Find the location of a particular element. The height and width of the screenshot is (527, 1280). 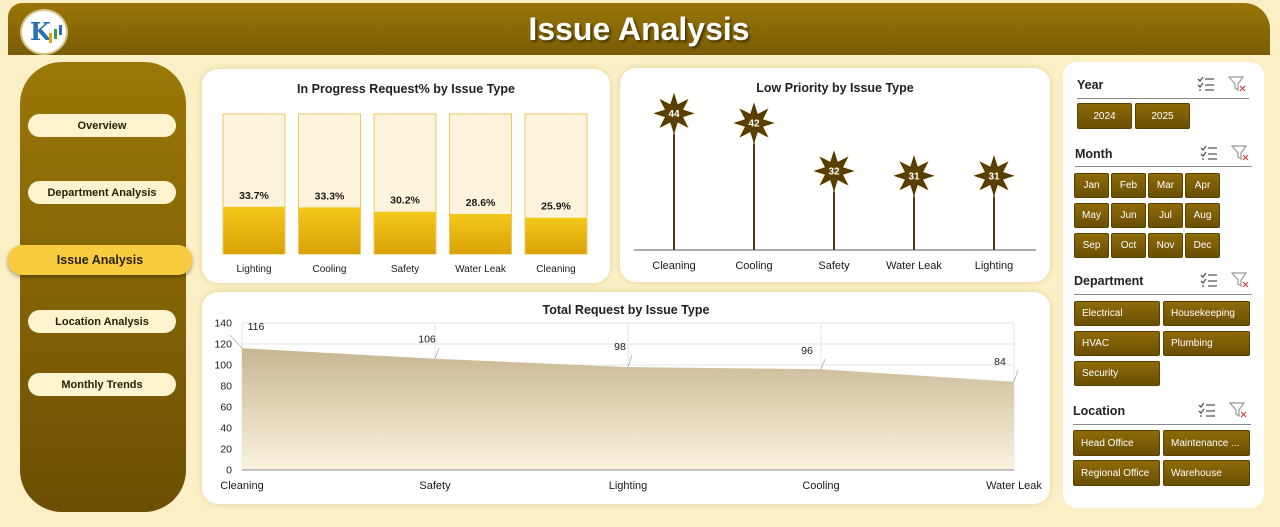

month-chip-may: May is located at coordinates (1091, 215).